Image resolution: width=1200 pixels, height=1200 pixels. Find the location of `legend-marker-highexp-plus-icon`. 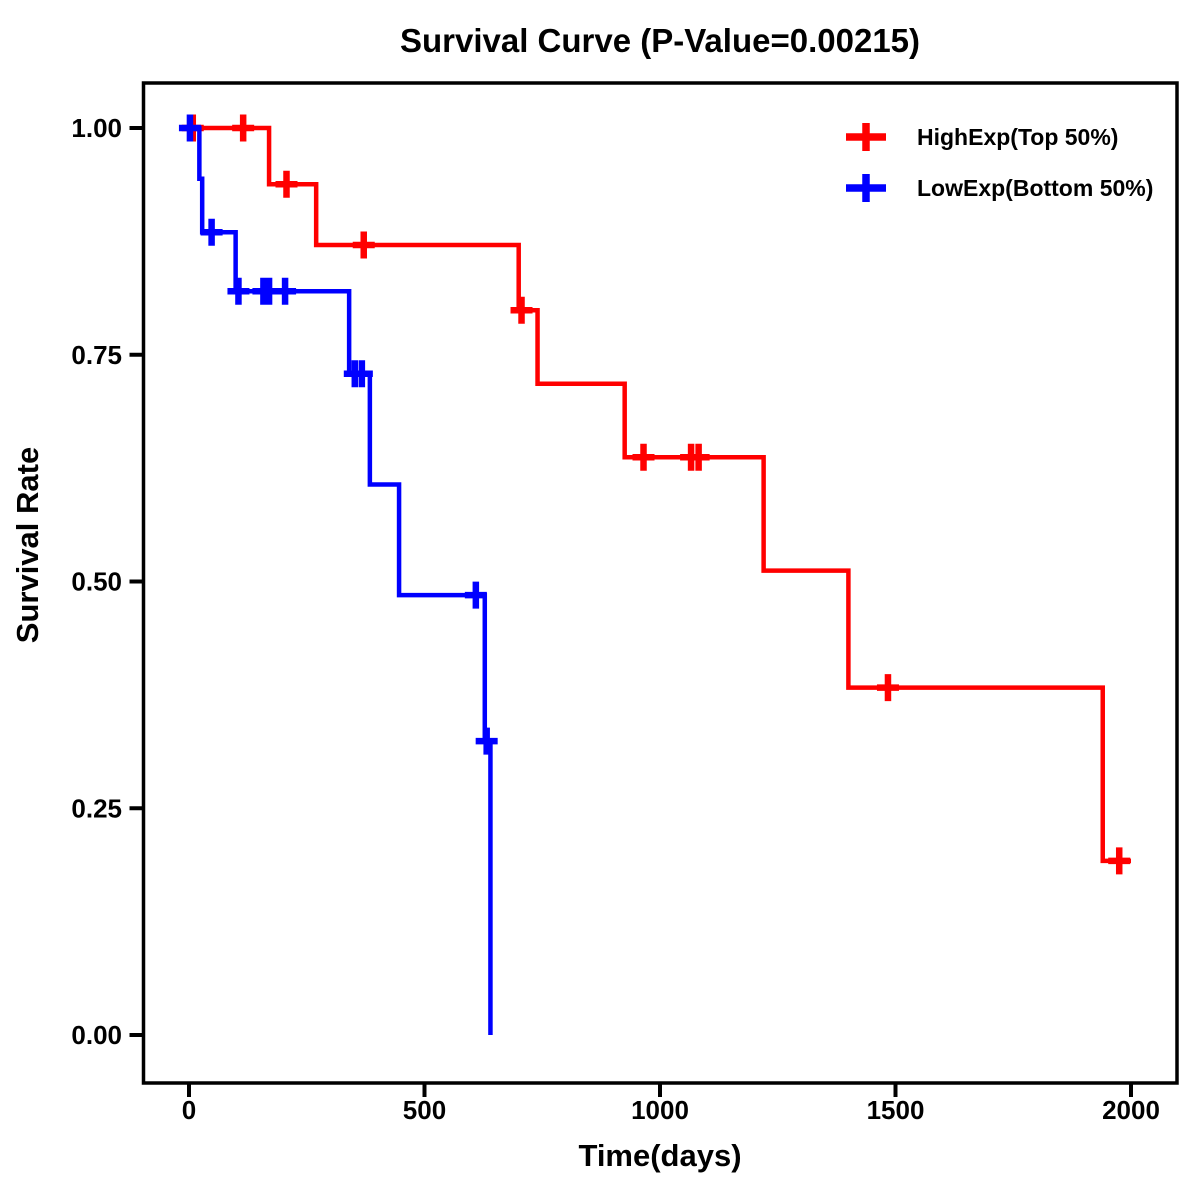

legend-marker-highexp-plus-icon is located at coordinates (866, 137).